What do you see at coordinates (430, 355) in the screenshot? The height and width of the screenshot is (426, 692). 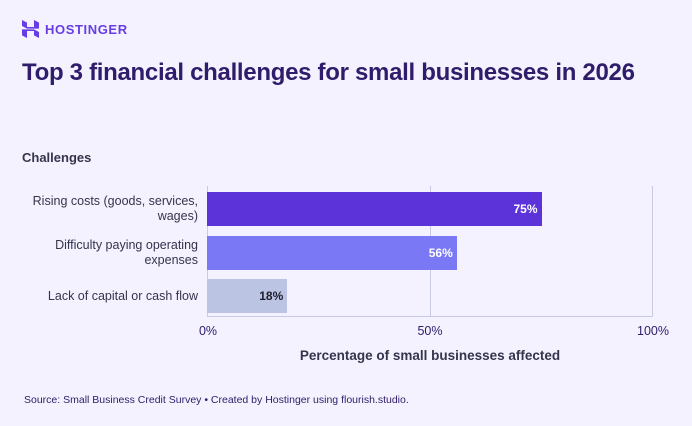 I see `x-axis-title: Percentage of small businesses affected` at bounding box center [430, 355].